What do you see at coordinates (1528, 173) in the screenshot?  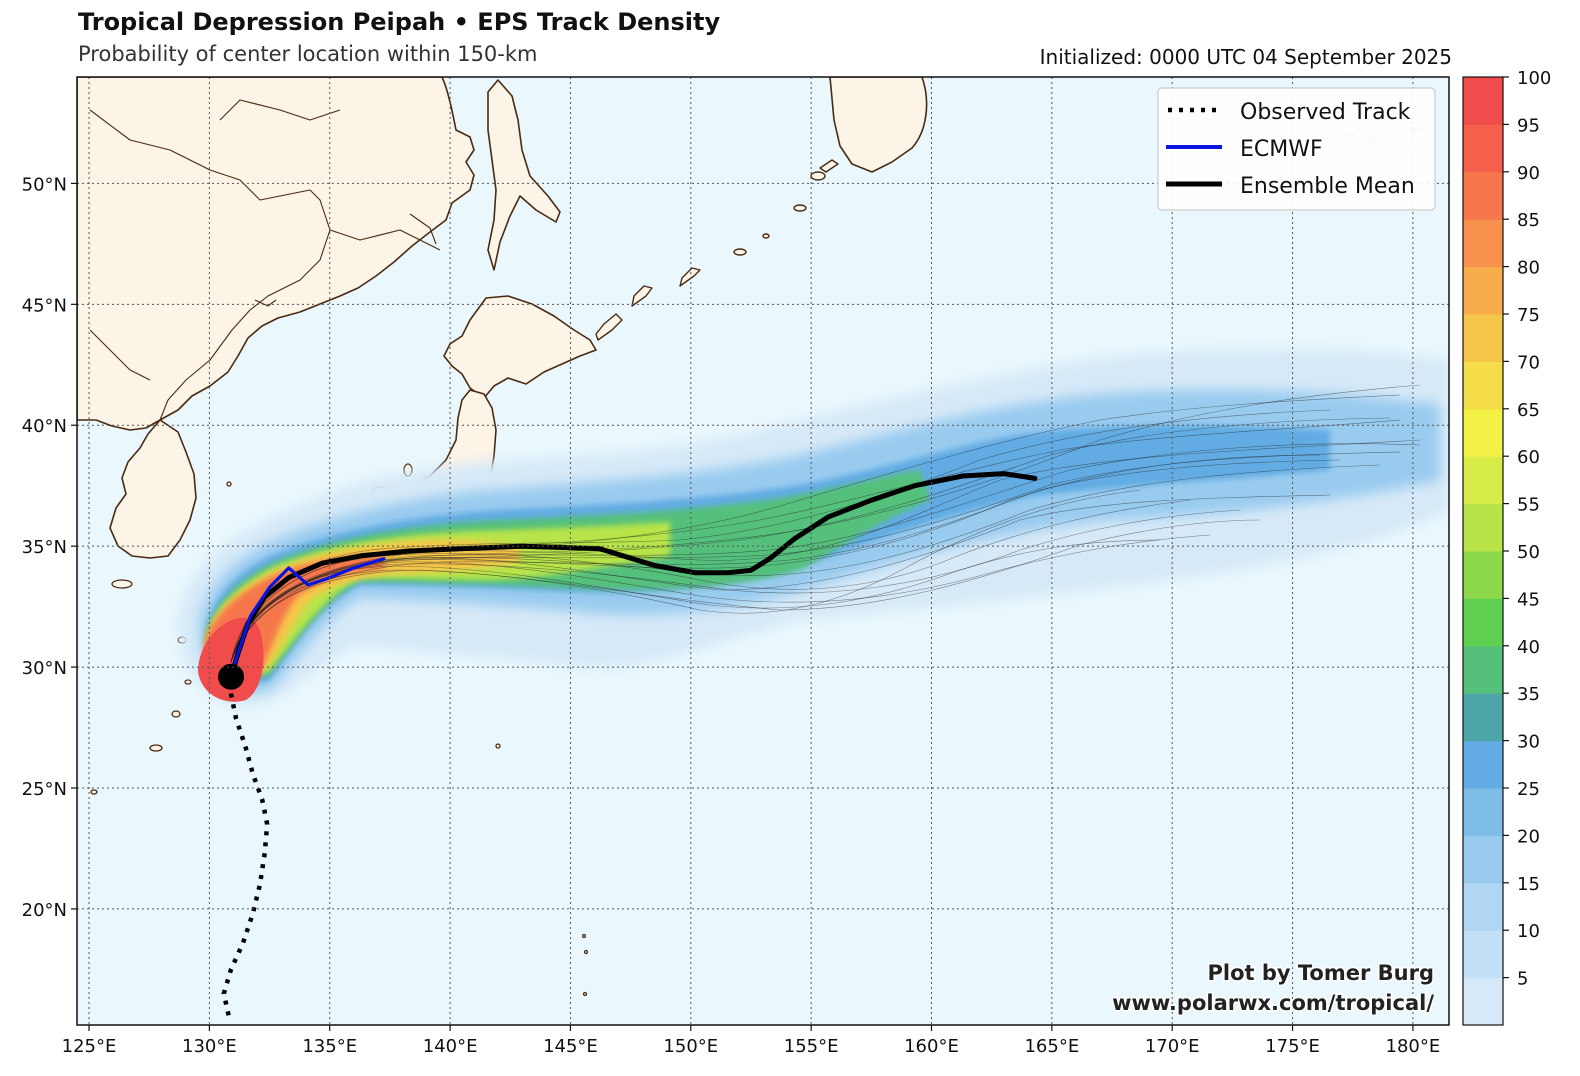 I see `colorbar-label: 90` at bounding box center [1528, 173].